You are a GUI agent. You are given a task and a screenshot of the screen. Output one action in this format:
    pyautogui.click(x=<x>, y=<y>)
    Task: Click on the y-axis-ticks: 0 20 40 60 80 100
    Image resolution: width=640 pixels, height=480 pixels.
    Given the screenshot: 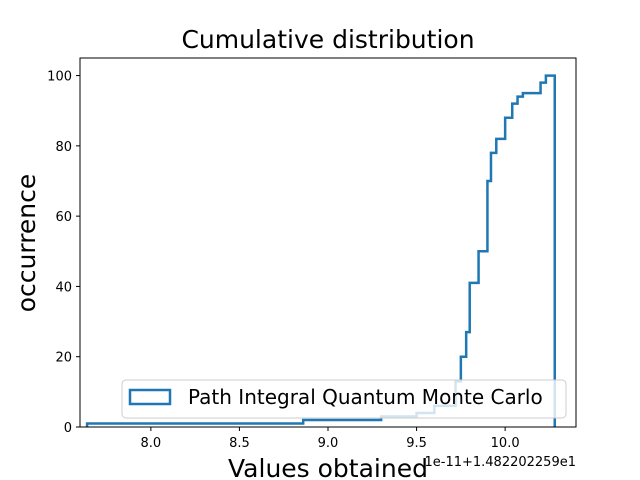 What is the action you would take?
    pyautogui.click(x=63, y=253)
    